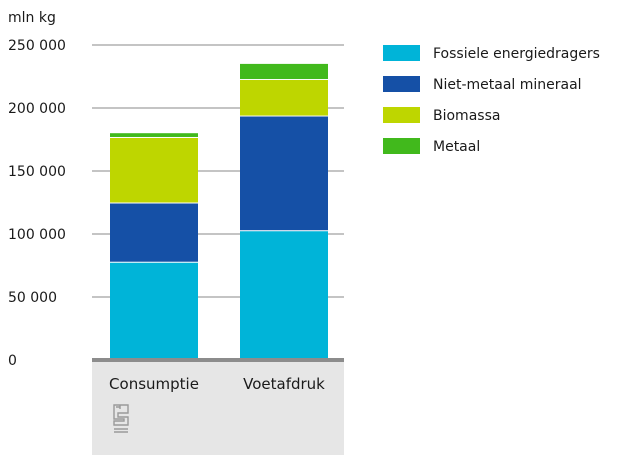 The width and height of the screenshot is (618, 455). I want to click on y-tick-label: 250 000, so click(37, 46).